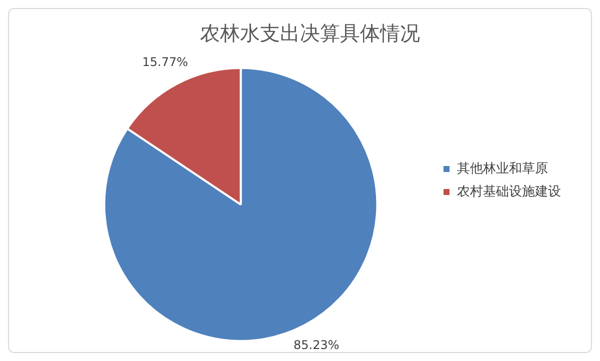 The image size is (600, 361). Describe the element at coordinates (310, 33) in the screenshot. I see `chart-title: 农林水支出决算具体情况` at that location.